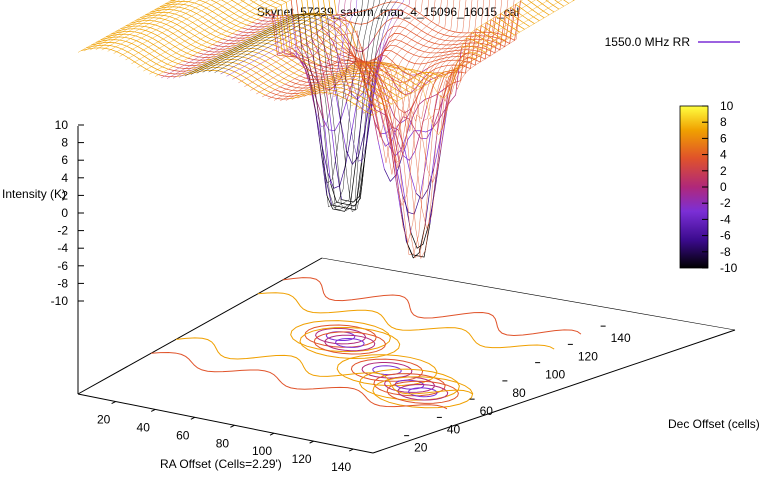  Describe the element at coordinates (62, 283) in the screenshot. I see `z-tick-label: -8` at that location.